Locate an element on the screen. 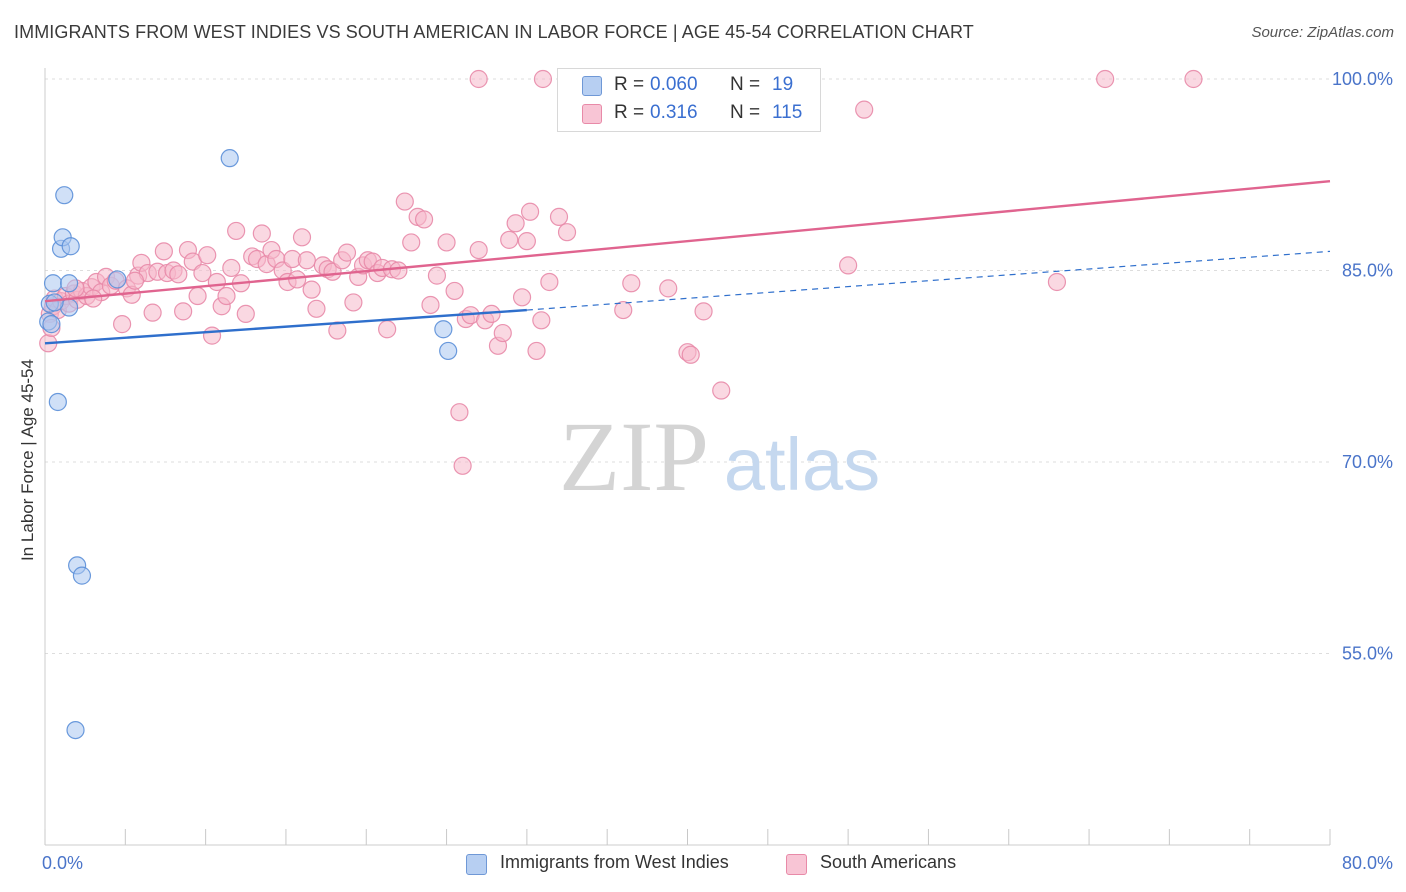 Image resolution: width=1406 pixels, height=892 pixels. pink-trend-line is located at coordinates (687, 241).